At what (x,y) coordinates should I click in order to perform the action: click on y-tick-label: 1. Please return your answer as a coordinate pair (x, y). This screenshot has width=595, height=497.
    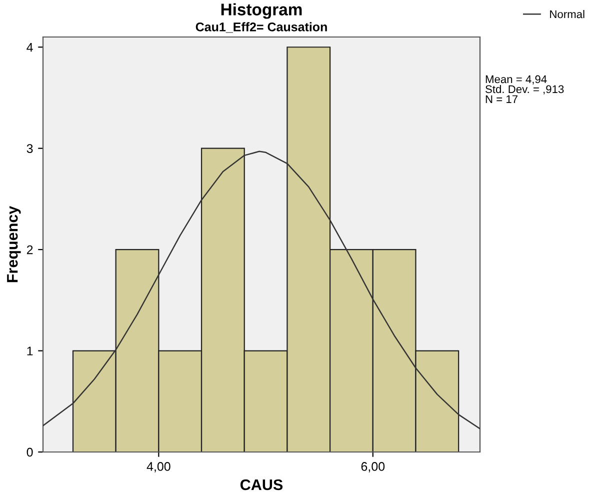
    Looking at the image, I should click on (30, 351).